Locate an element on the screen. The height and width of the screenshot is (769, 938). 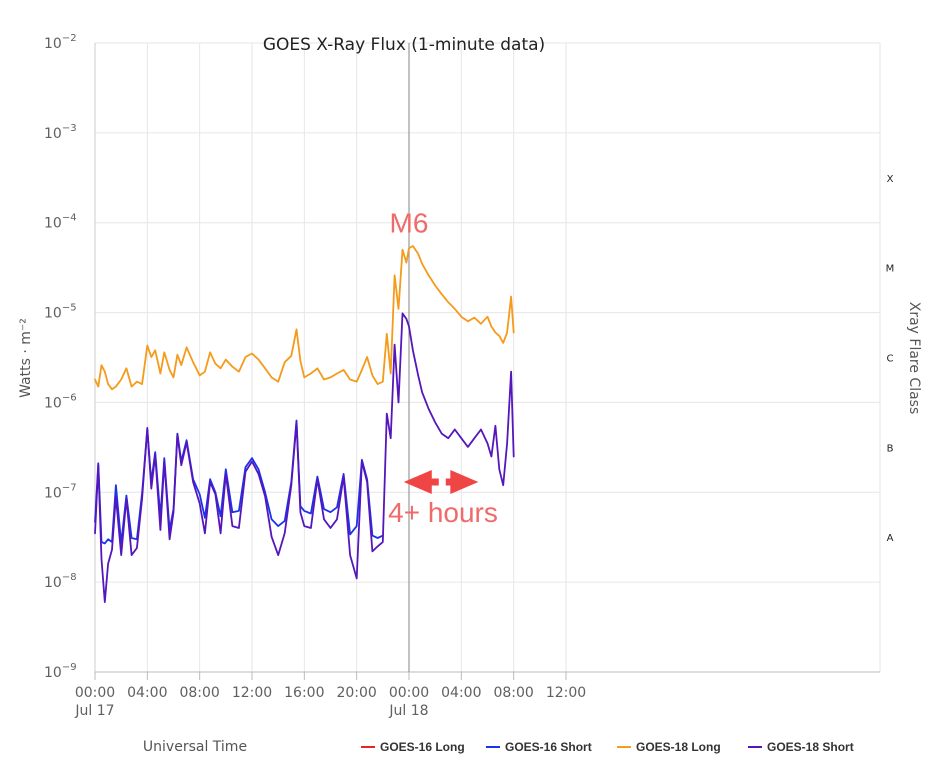
series-goes-18-long is located at coordinates (304, 318).